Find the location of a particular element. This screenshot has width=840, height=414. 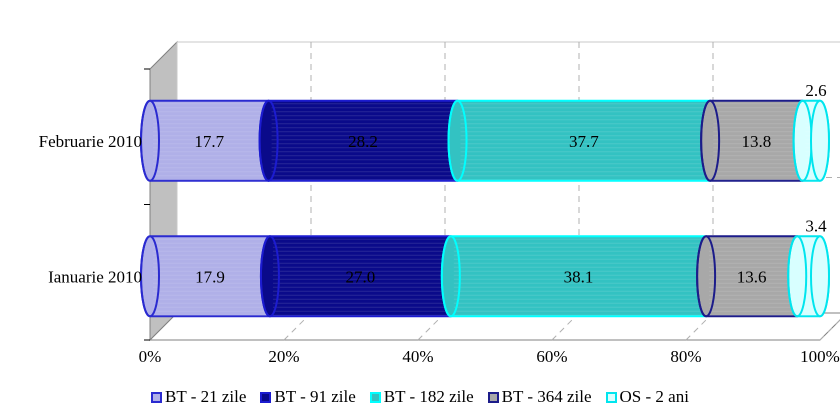

x-tick-label: 20% is located at coordinates (283, 356).